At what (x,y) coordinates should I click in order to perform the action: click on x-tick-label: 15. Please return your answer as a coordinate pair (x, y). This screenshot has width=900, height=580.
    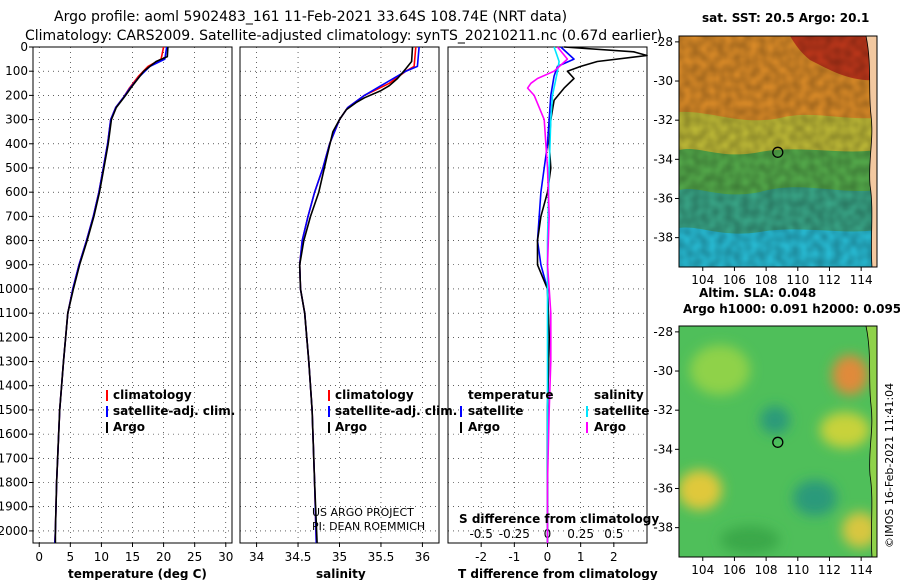
    Looking at the image, I should click on (132, 557).